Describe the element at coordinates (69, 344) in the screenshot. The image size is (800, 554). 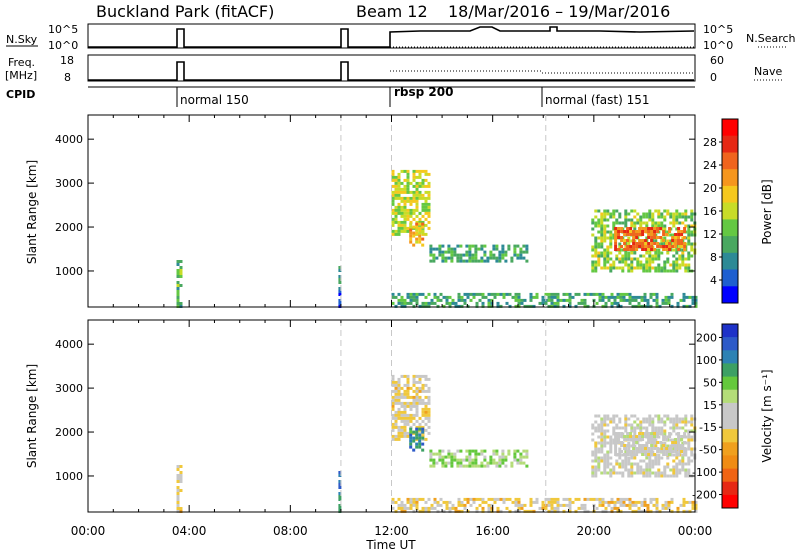
I see `velocity-ytick-label-3: 4000` at that location.